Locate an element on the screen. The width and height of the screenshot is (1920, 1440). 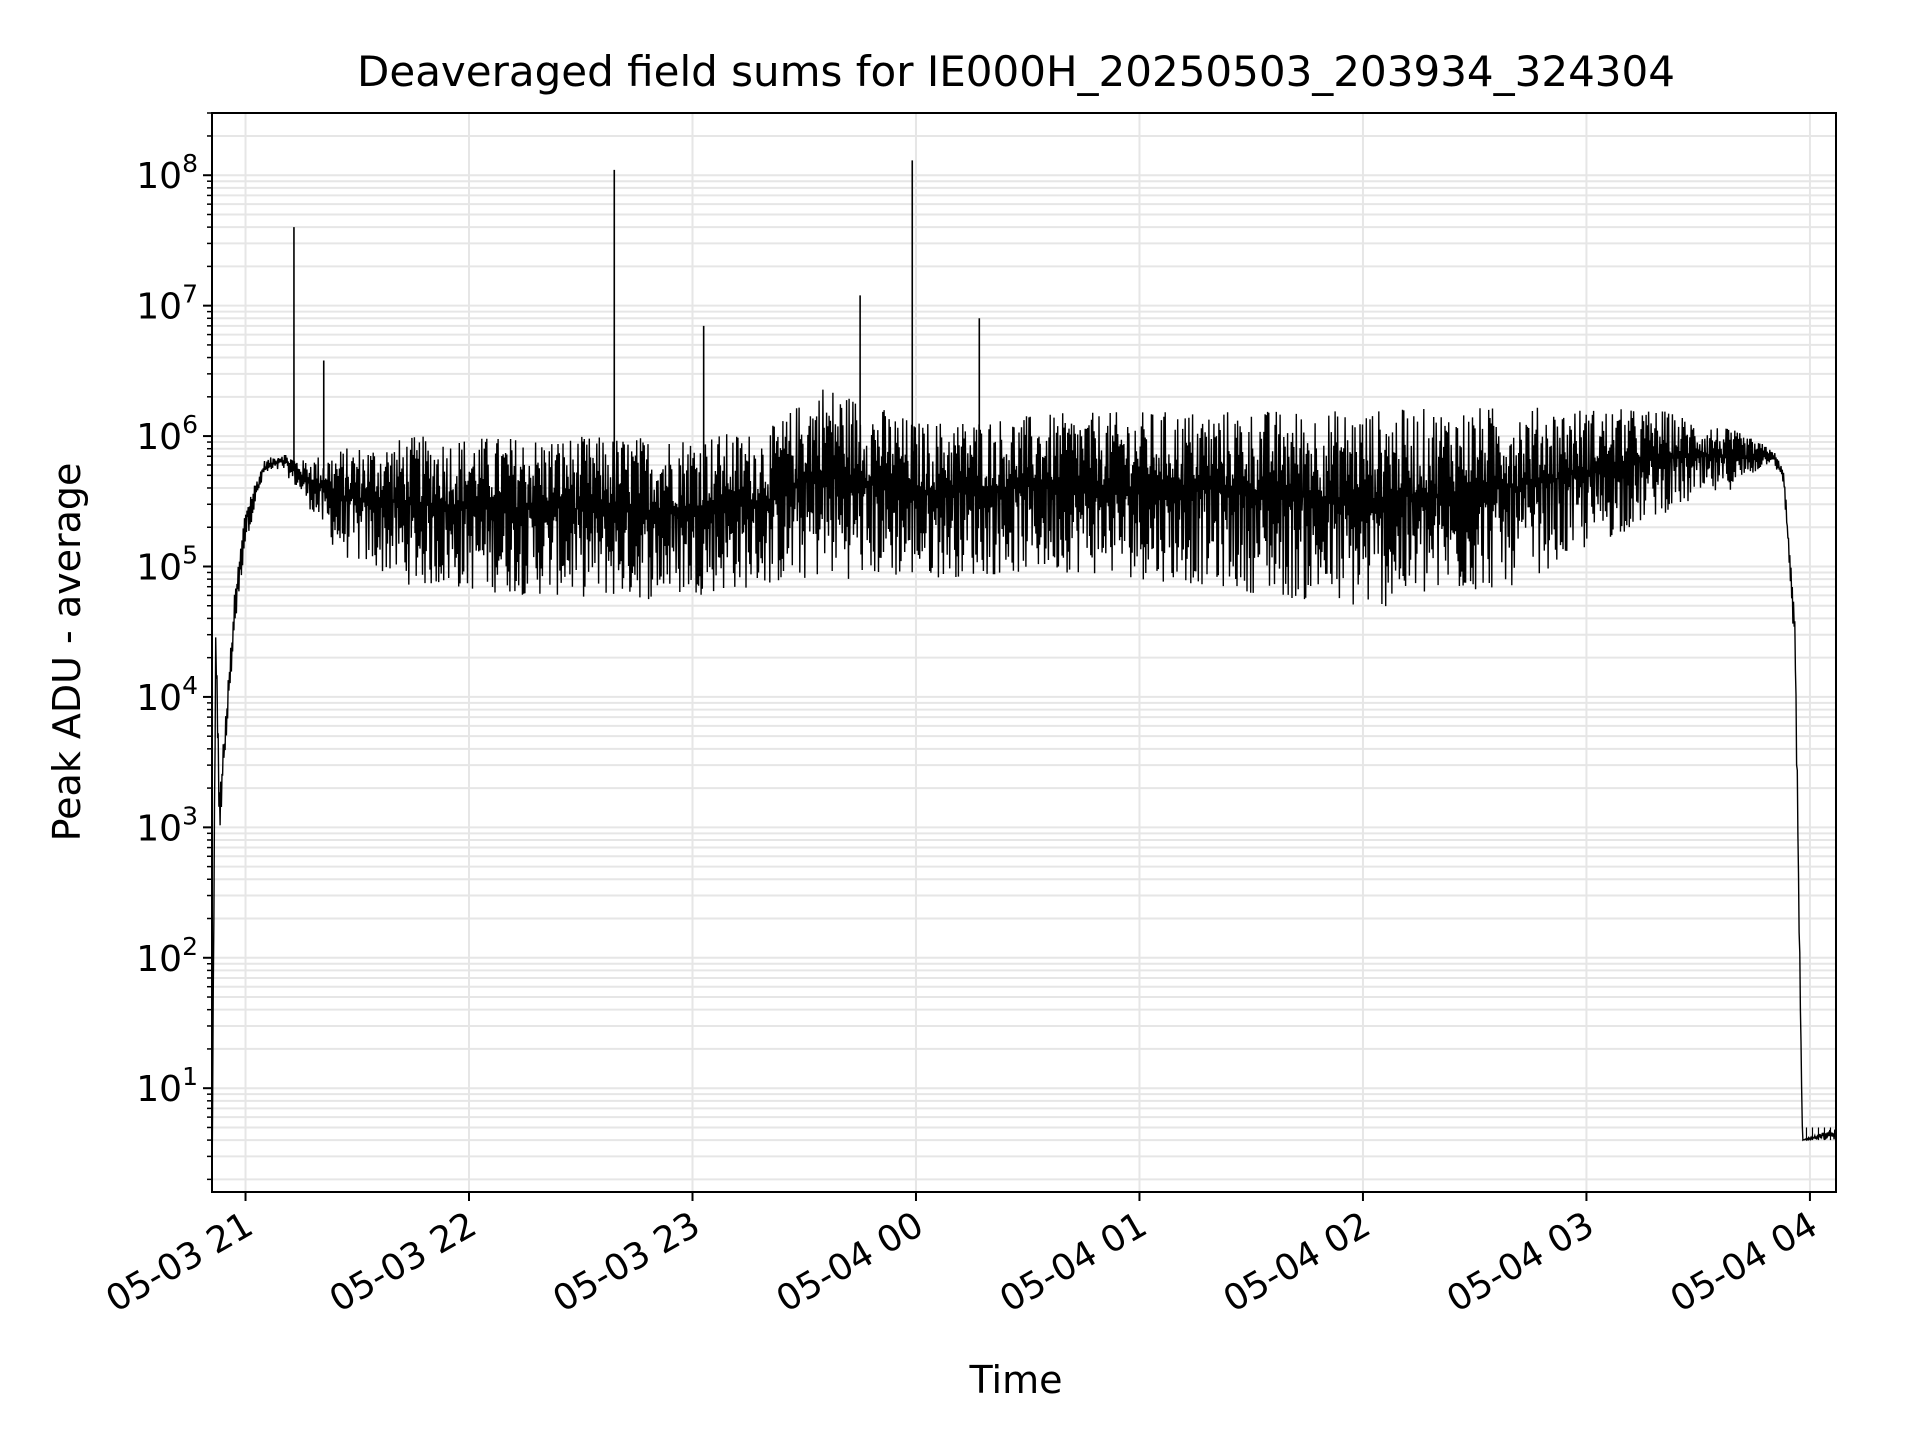
y-tick-label: 10¹ is located at coordinates (167, 1086).